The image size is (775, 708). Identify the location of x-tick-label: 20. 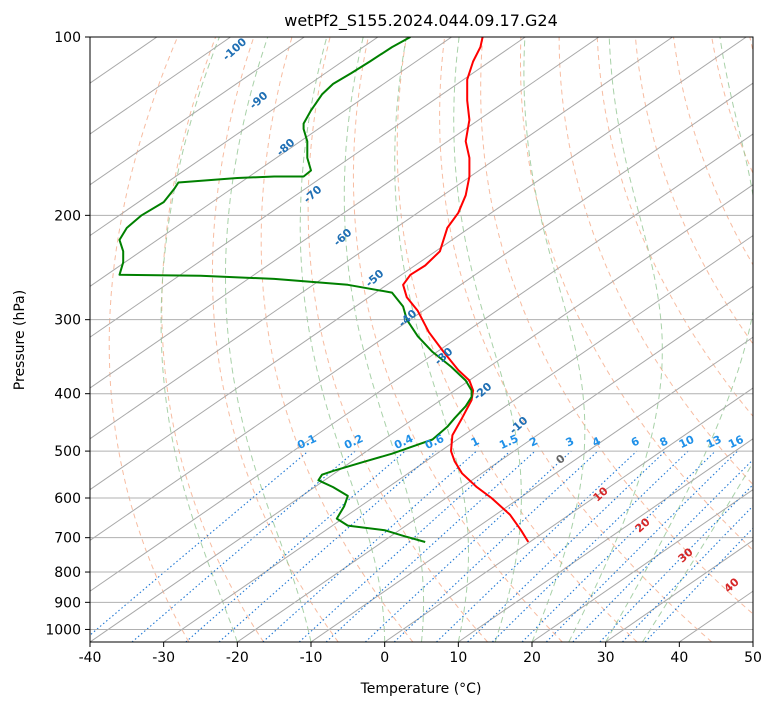
(532, 658).